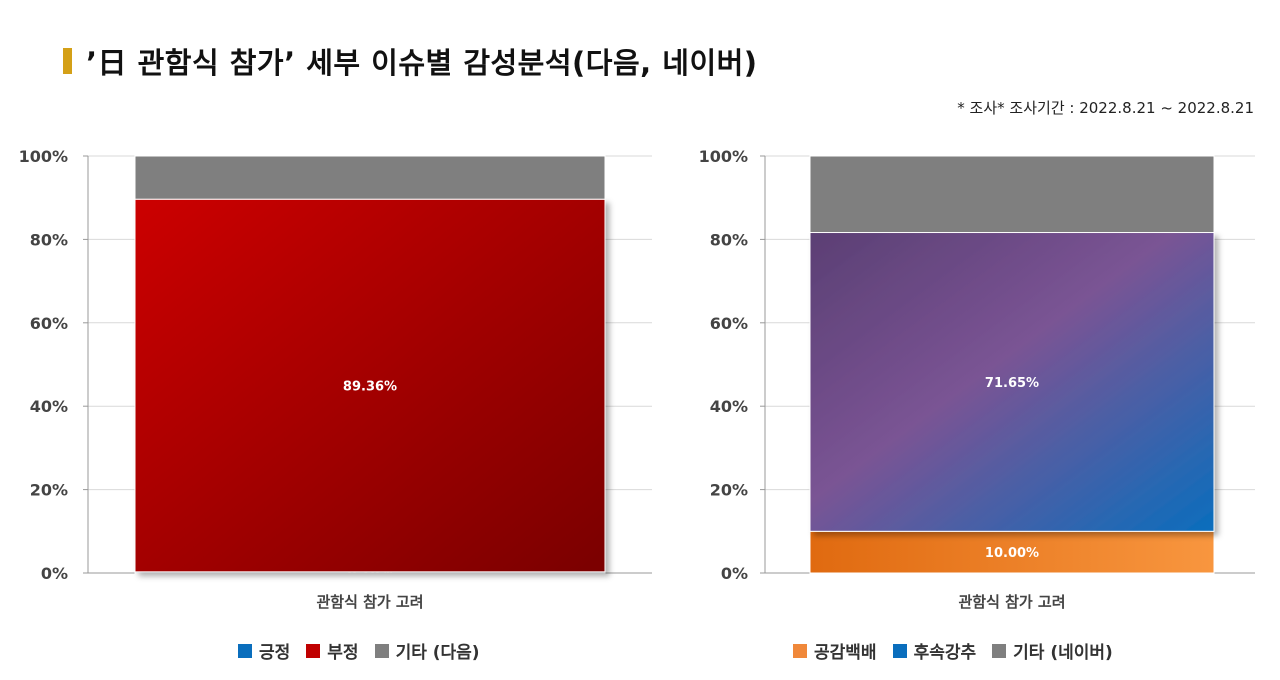 Image resolution: width=1280 pixels, height=680 pixels. I want to click on naver-legend: 공감백배 후속강추 기타 (네이버), so click(953, 650).